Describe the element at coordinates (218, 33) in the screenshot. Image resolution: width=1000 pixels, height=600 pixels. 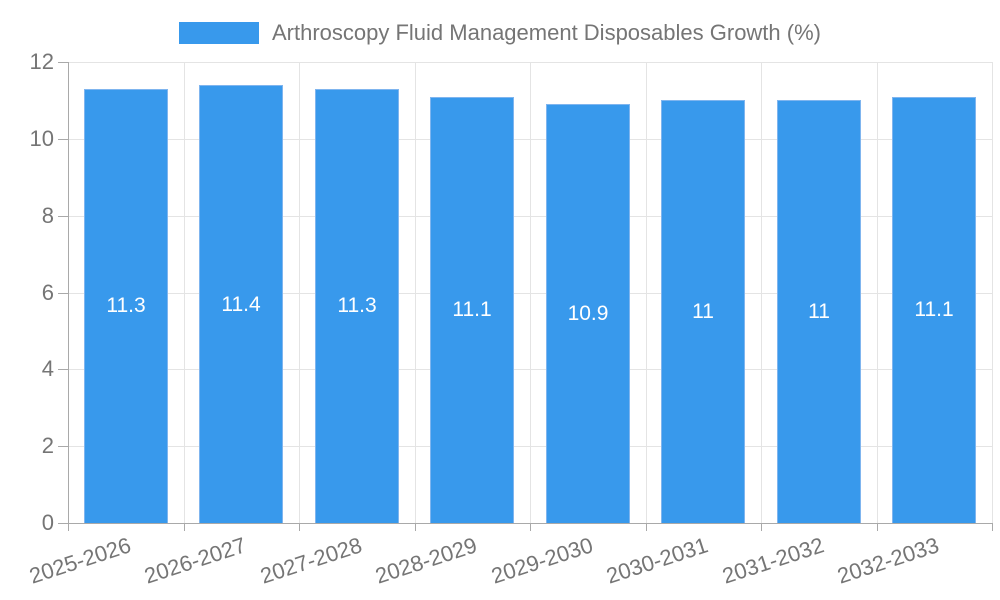
I see `legend-swatch-icon` at that location.